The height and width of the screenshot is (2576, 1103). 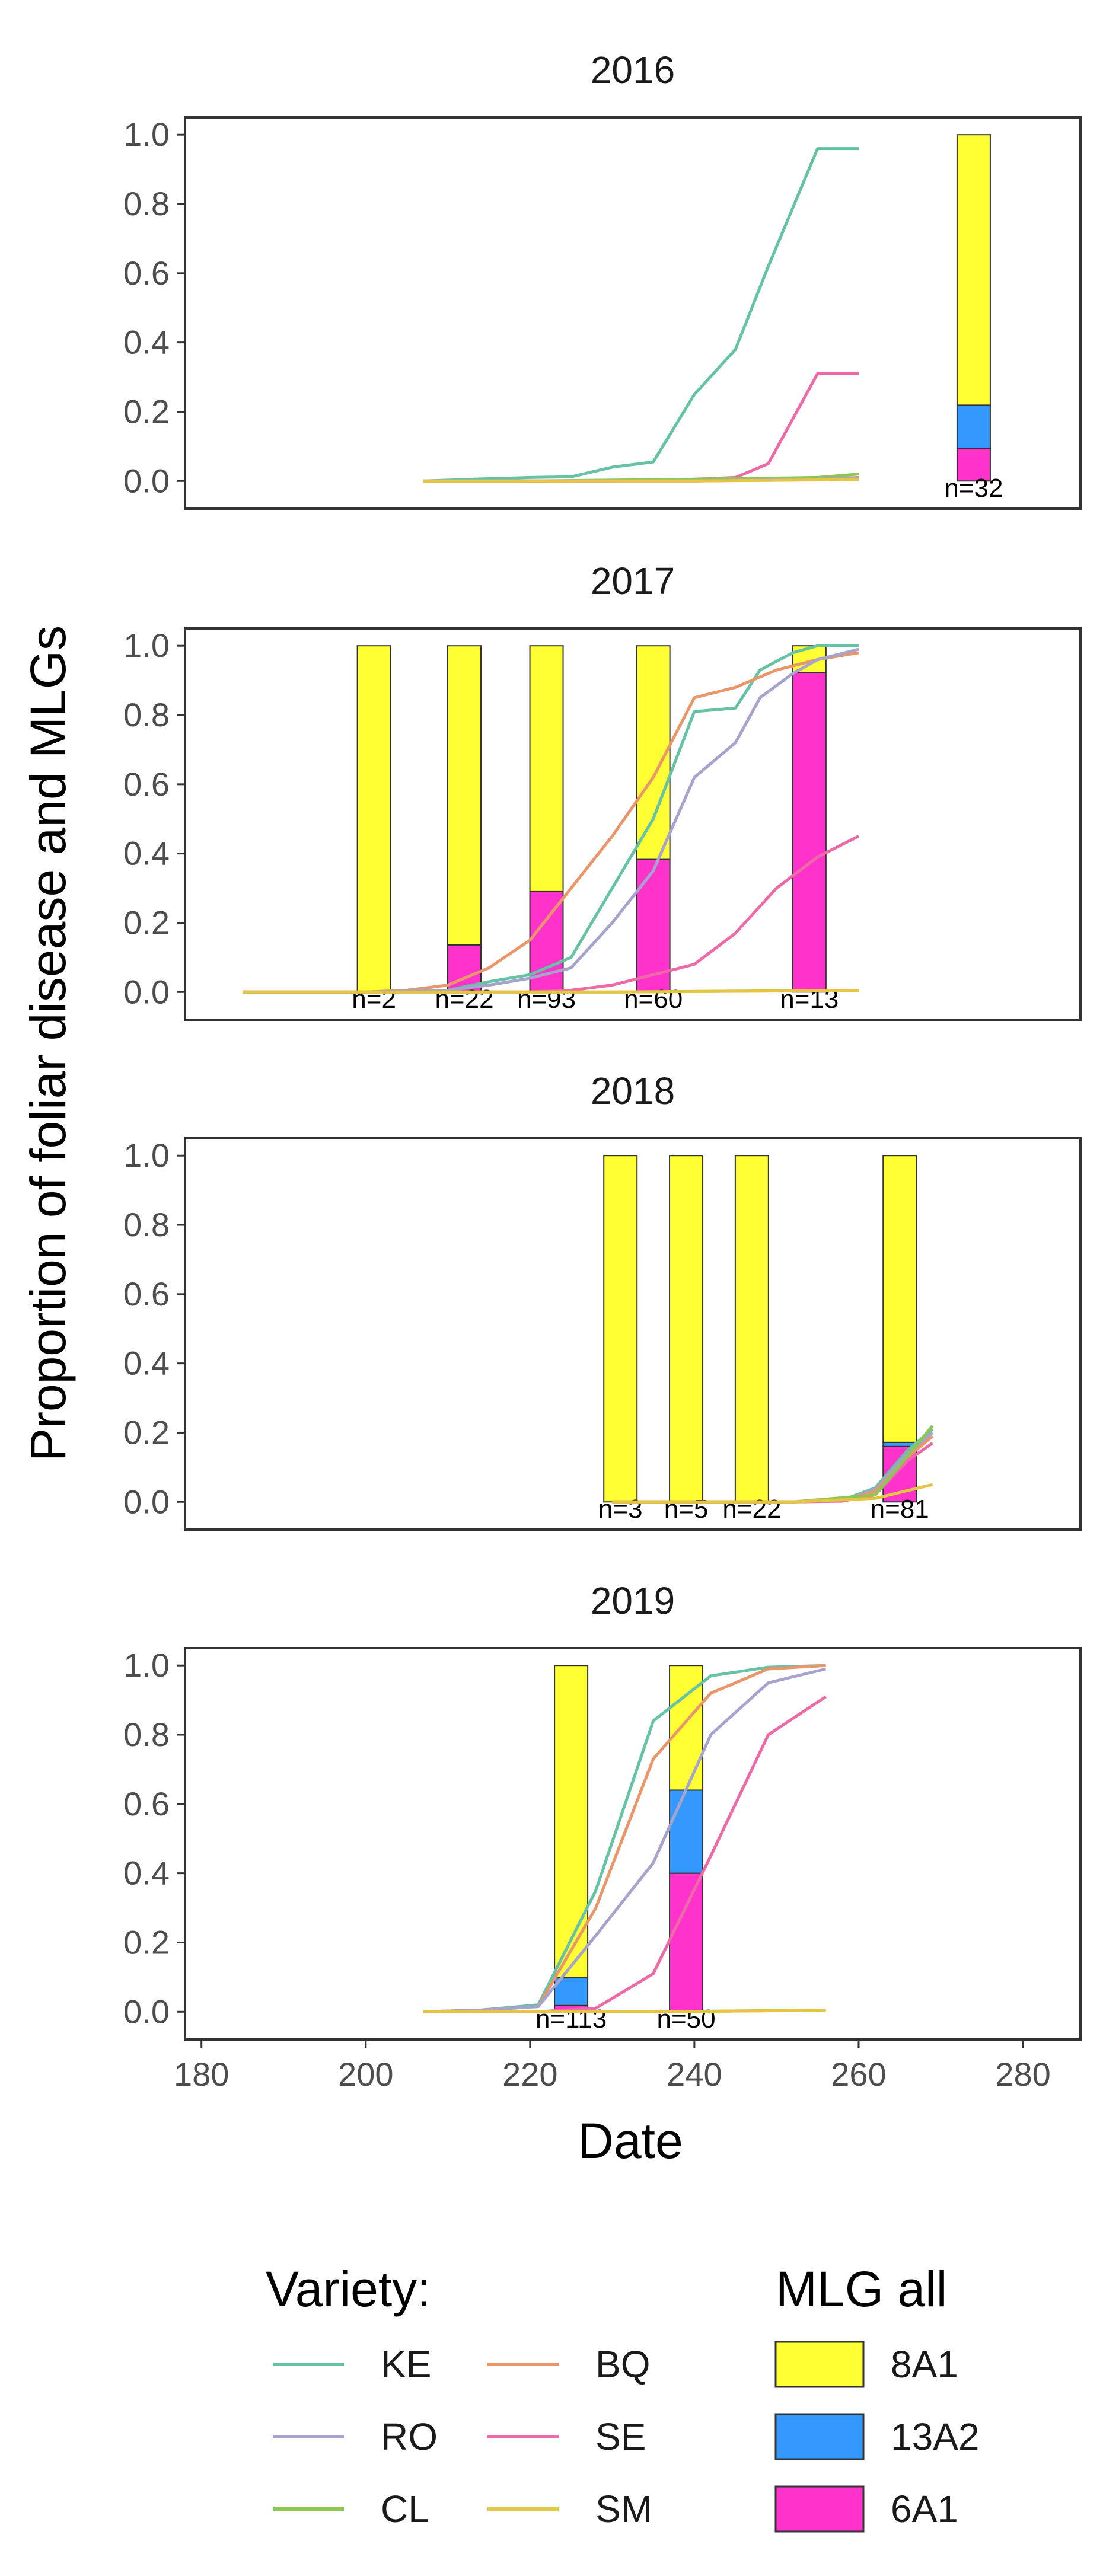 What do you see at coordinates (348, 2289) in the screenshot?
I see `legend-variety-title: Variety:` at bounding box center [348, 2289].